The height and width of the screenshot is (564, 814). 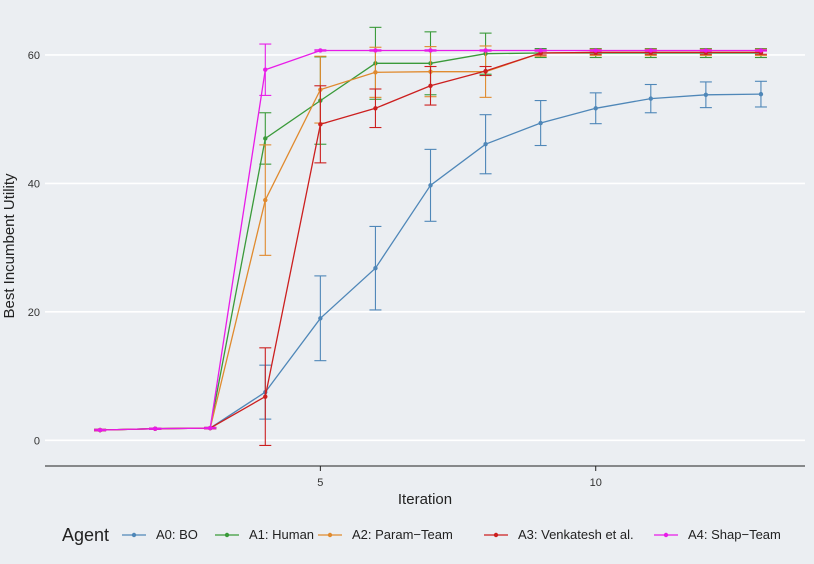 I want to click on legend-title: Agent, so click(x=85, y=535).